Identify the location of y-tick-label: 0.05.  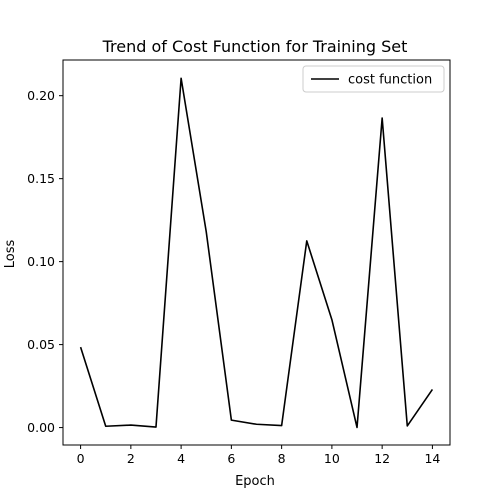
(41, 344).